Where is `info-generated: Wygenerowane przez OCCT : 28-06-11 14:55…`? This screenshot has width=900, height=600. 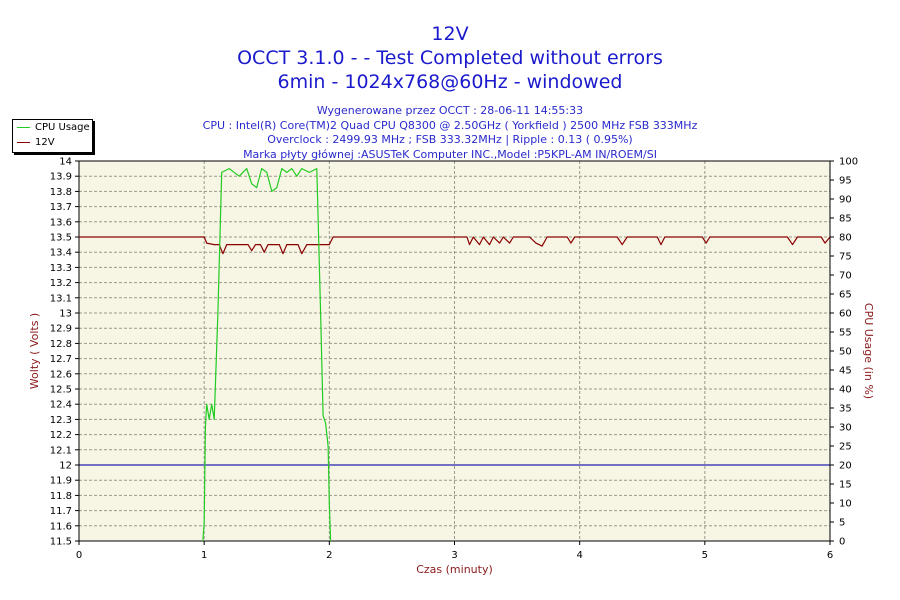 info-generated: Wygenerowane przez OCCT : 28-06-11 14:55… is located at coordinates (450, 110).